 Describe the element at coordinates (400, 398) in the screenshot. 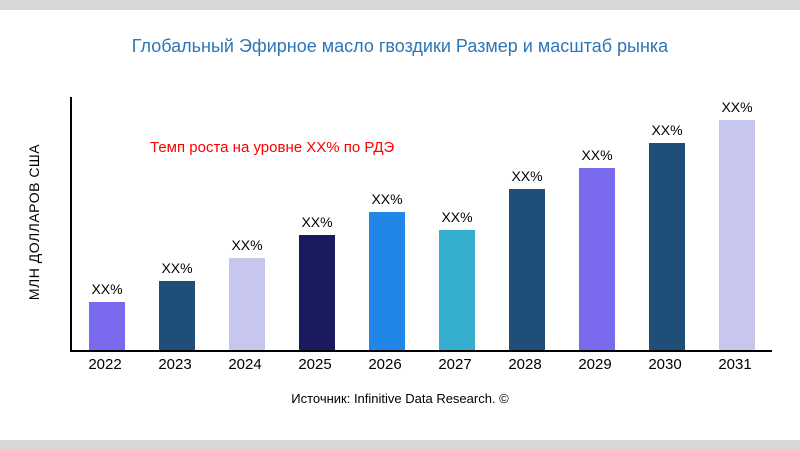

I see `source-text: Источник: Infinitive Data Research. ©` at that location.